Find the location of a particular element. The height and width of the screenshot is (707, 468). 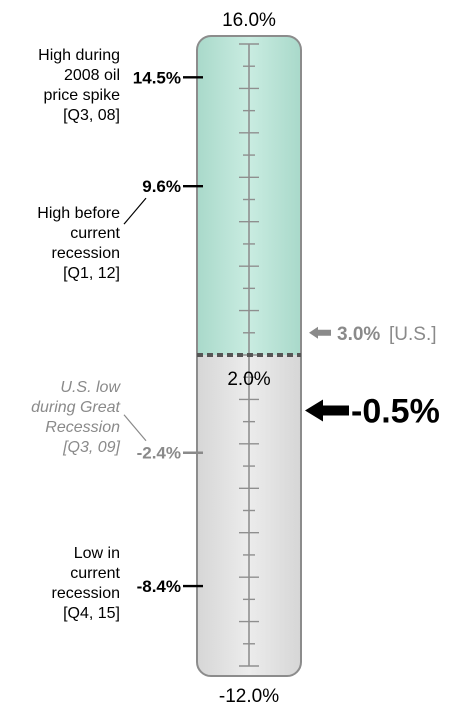

marker-note-0: High during 2008 oil price spike [Q3, 08] is located at coordinates (62, 86).